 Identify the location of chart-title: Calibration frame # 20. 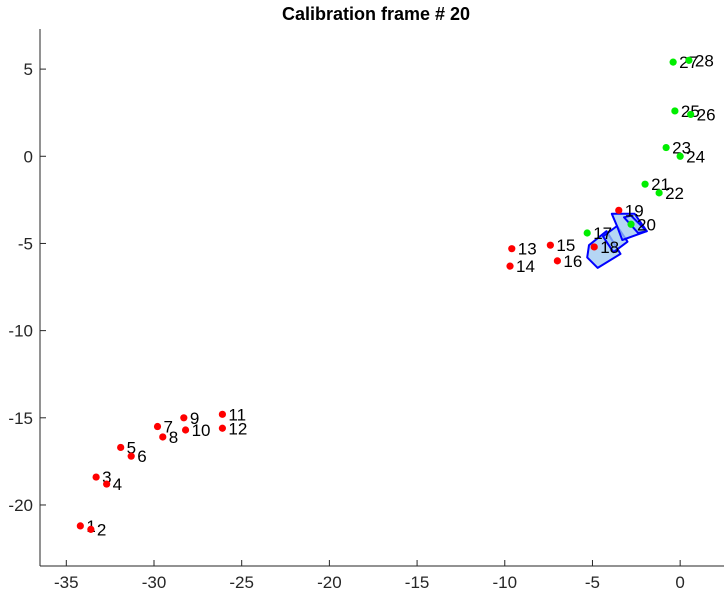
(376, 14).